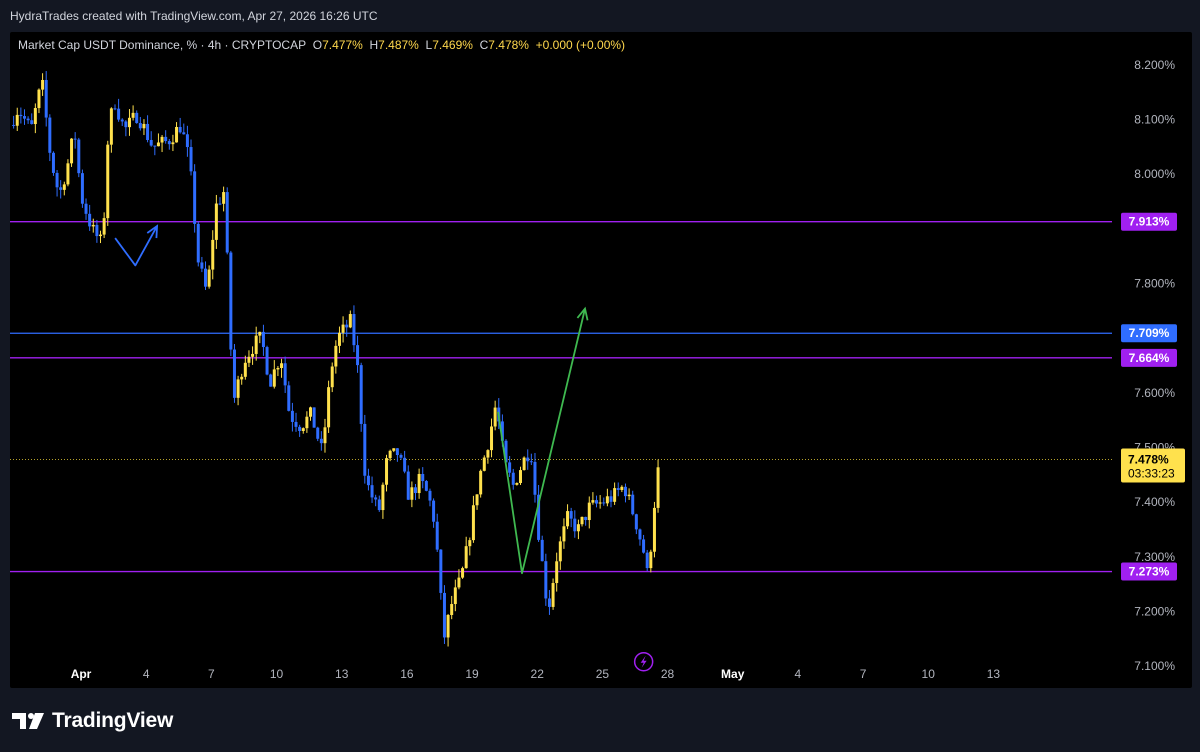 The image size is (1200, 752). What do you see at coordinates (580, 45) in the screenshot?
I see `change-value: +0.000 (+0.00%)` at bounding box center [580, 45].